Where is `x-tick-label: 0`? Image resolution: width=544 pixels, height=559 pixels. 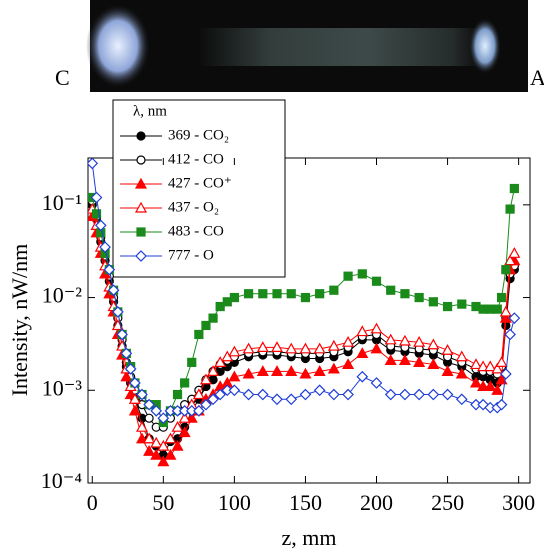
x-tick-label: 0 is located at coordinates (92, 502).